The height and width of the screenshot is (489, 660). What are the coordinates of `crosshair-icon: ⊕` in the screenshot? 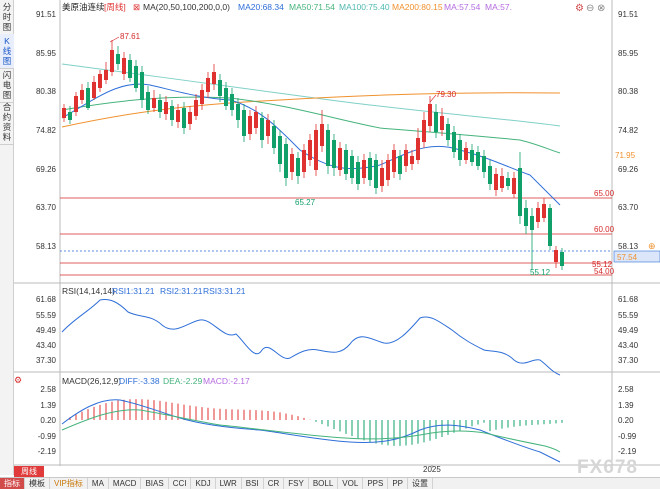 It's located at (652, 246).